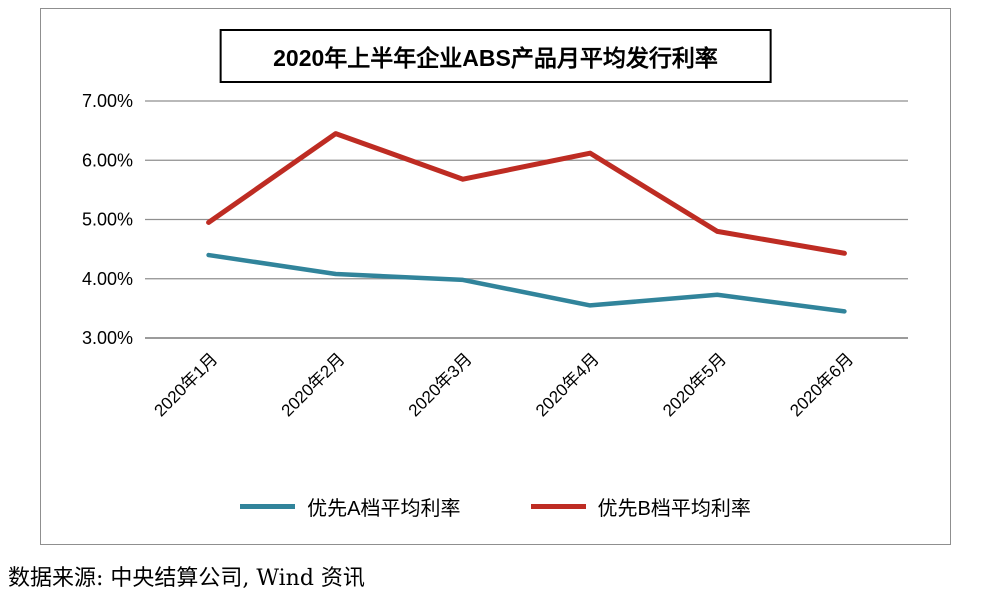 The image size is (989, 601). I want to click on series-line-b, so click(526, 193).